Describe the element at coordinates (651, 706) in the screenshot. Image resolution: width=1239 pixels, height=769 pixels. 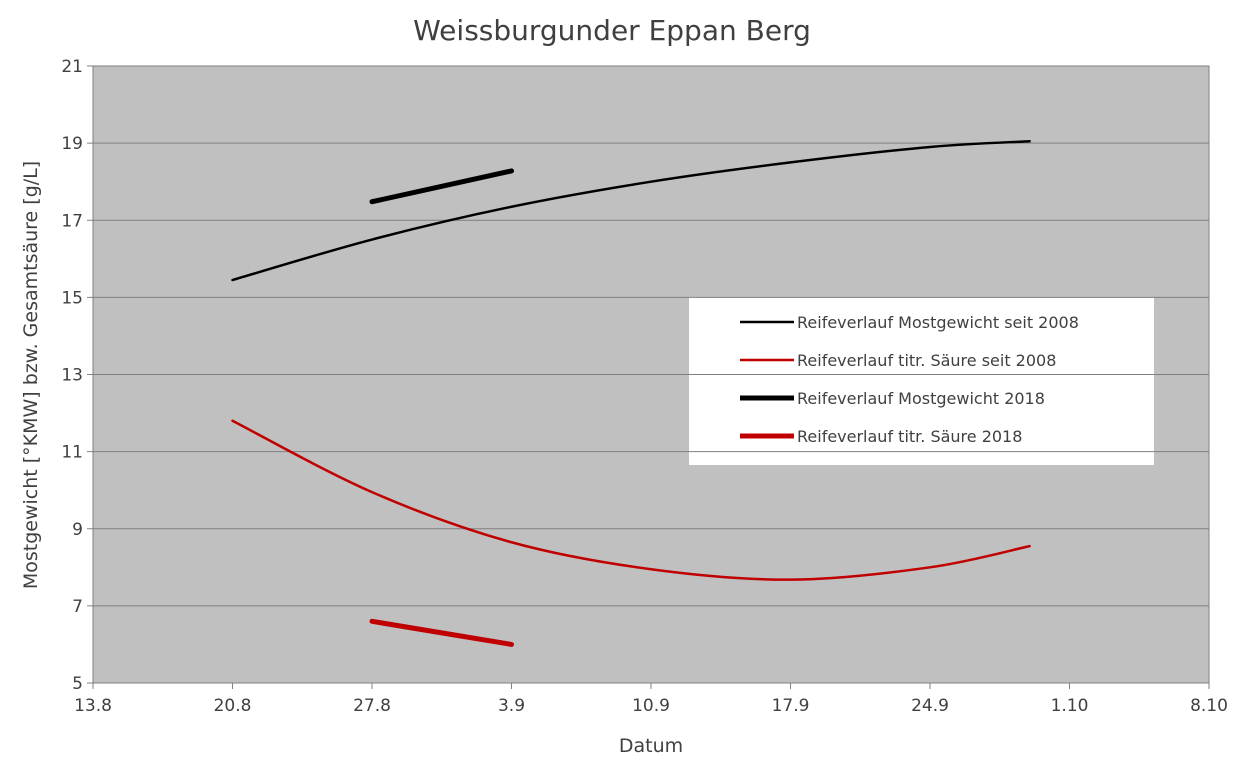
I see `x-tick-label: 10.9` at that location.